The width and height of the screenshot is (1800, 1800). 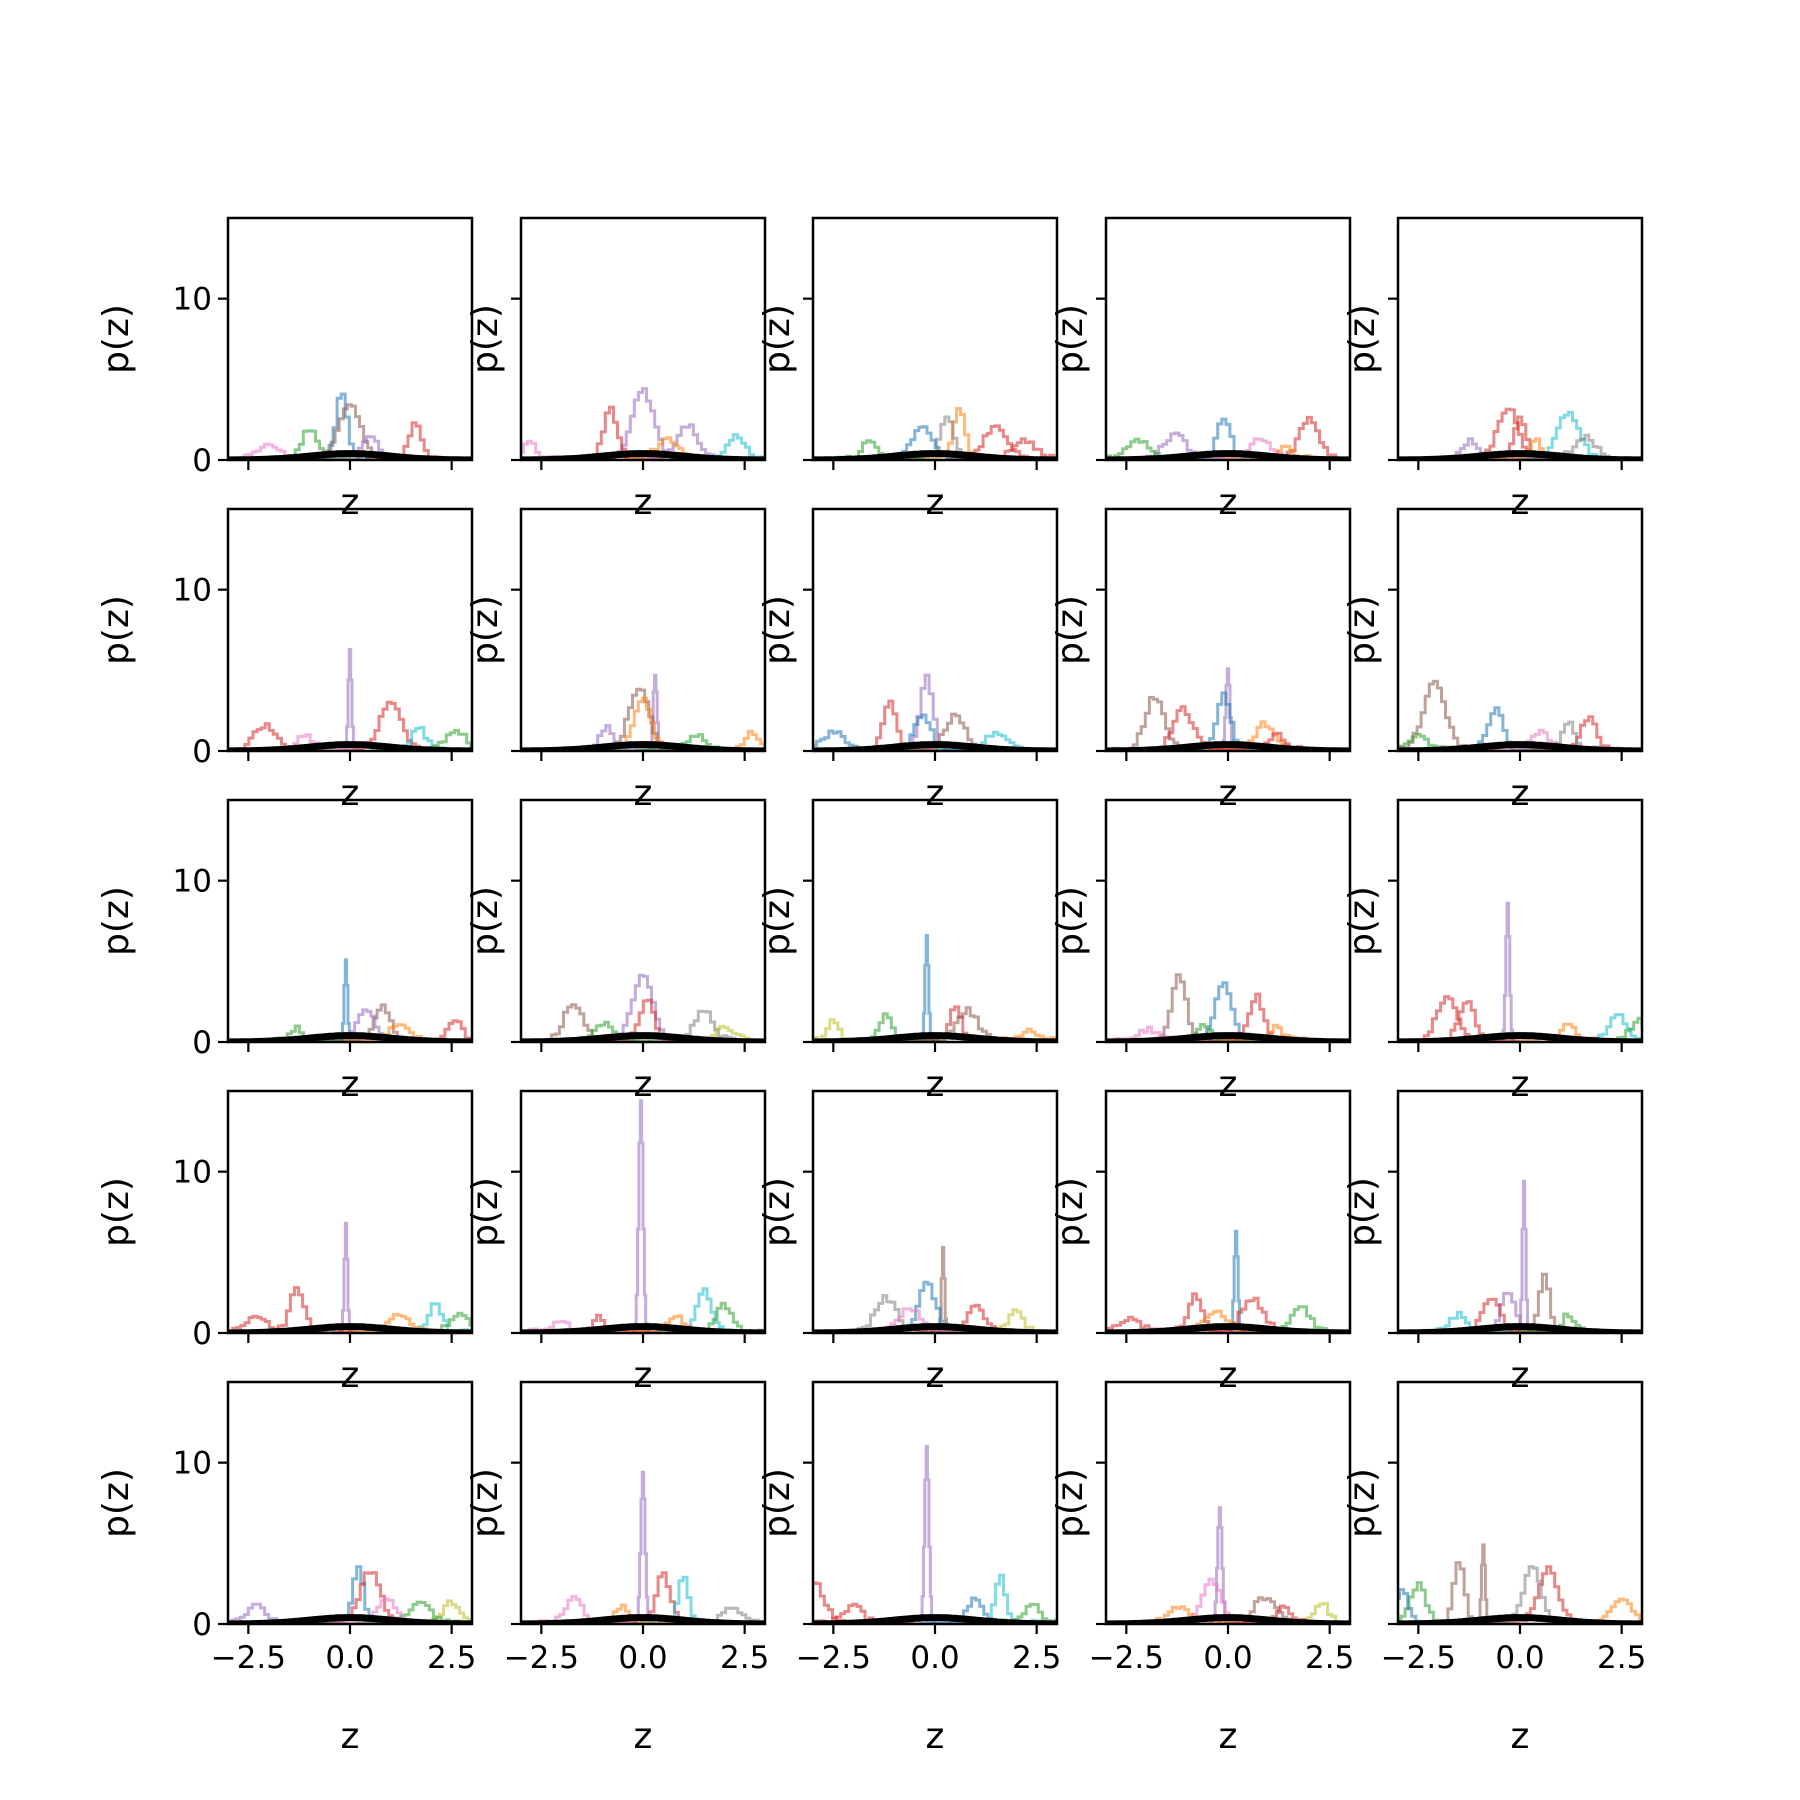 What do you see at coordinates (285, 369) in the screenshot?
I see `subplot-r0-c0: 0 10 z p(z)` at bounding box center [285, 369].